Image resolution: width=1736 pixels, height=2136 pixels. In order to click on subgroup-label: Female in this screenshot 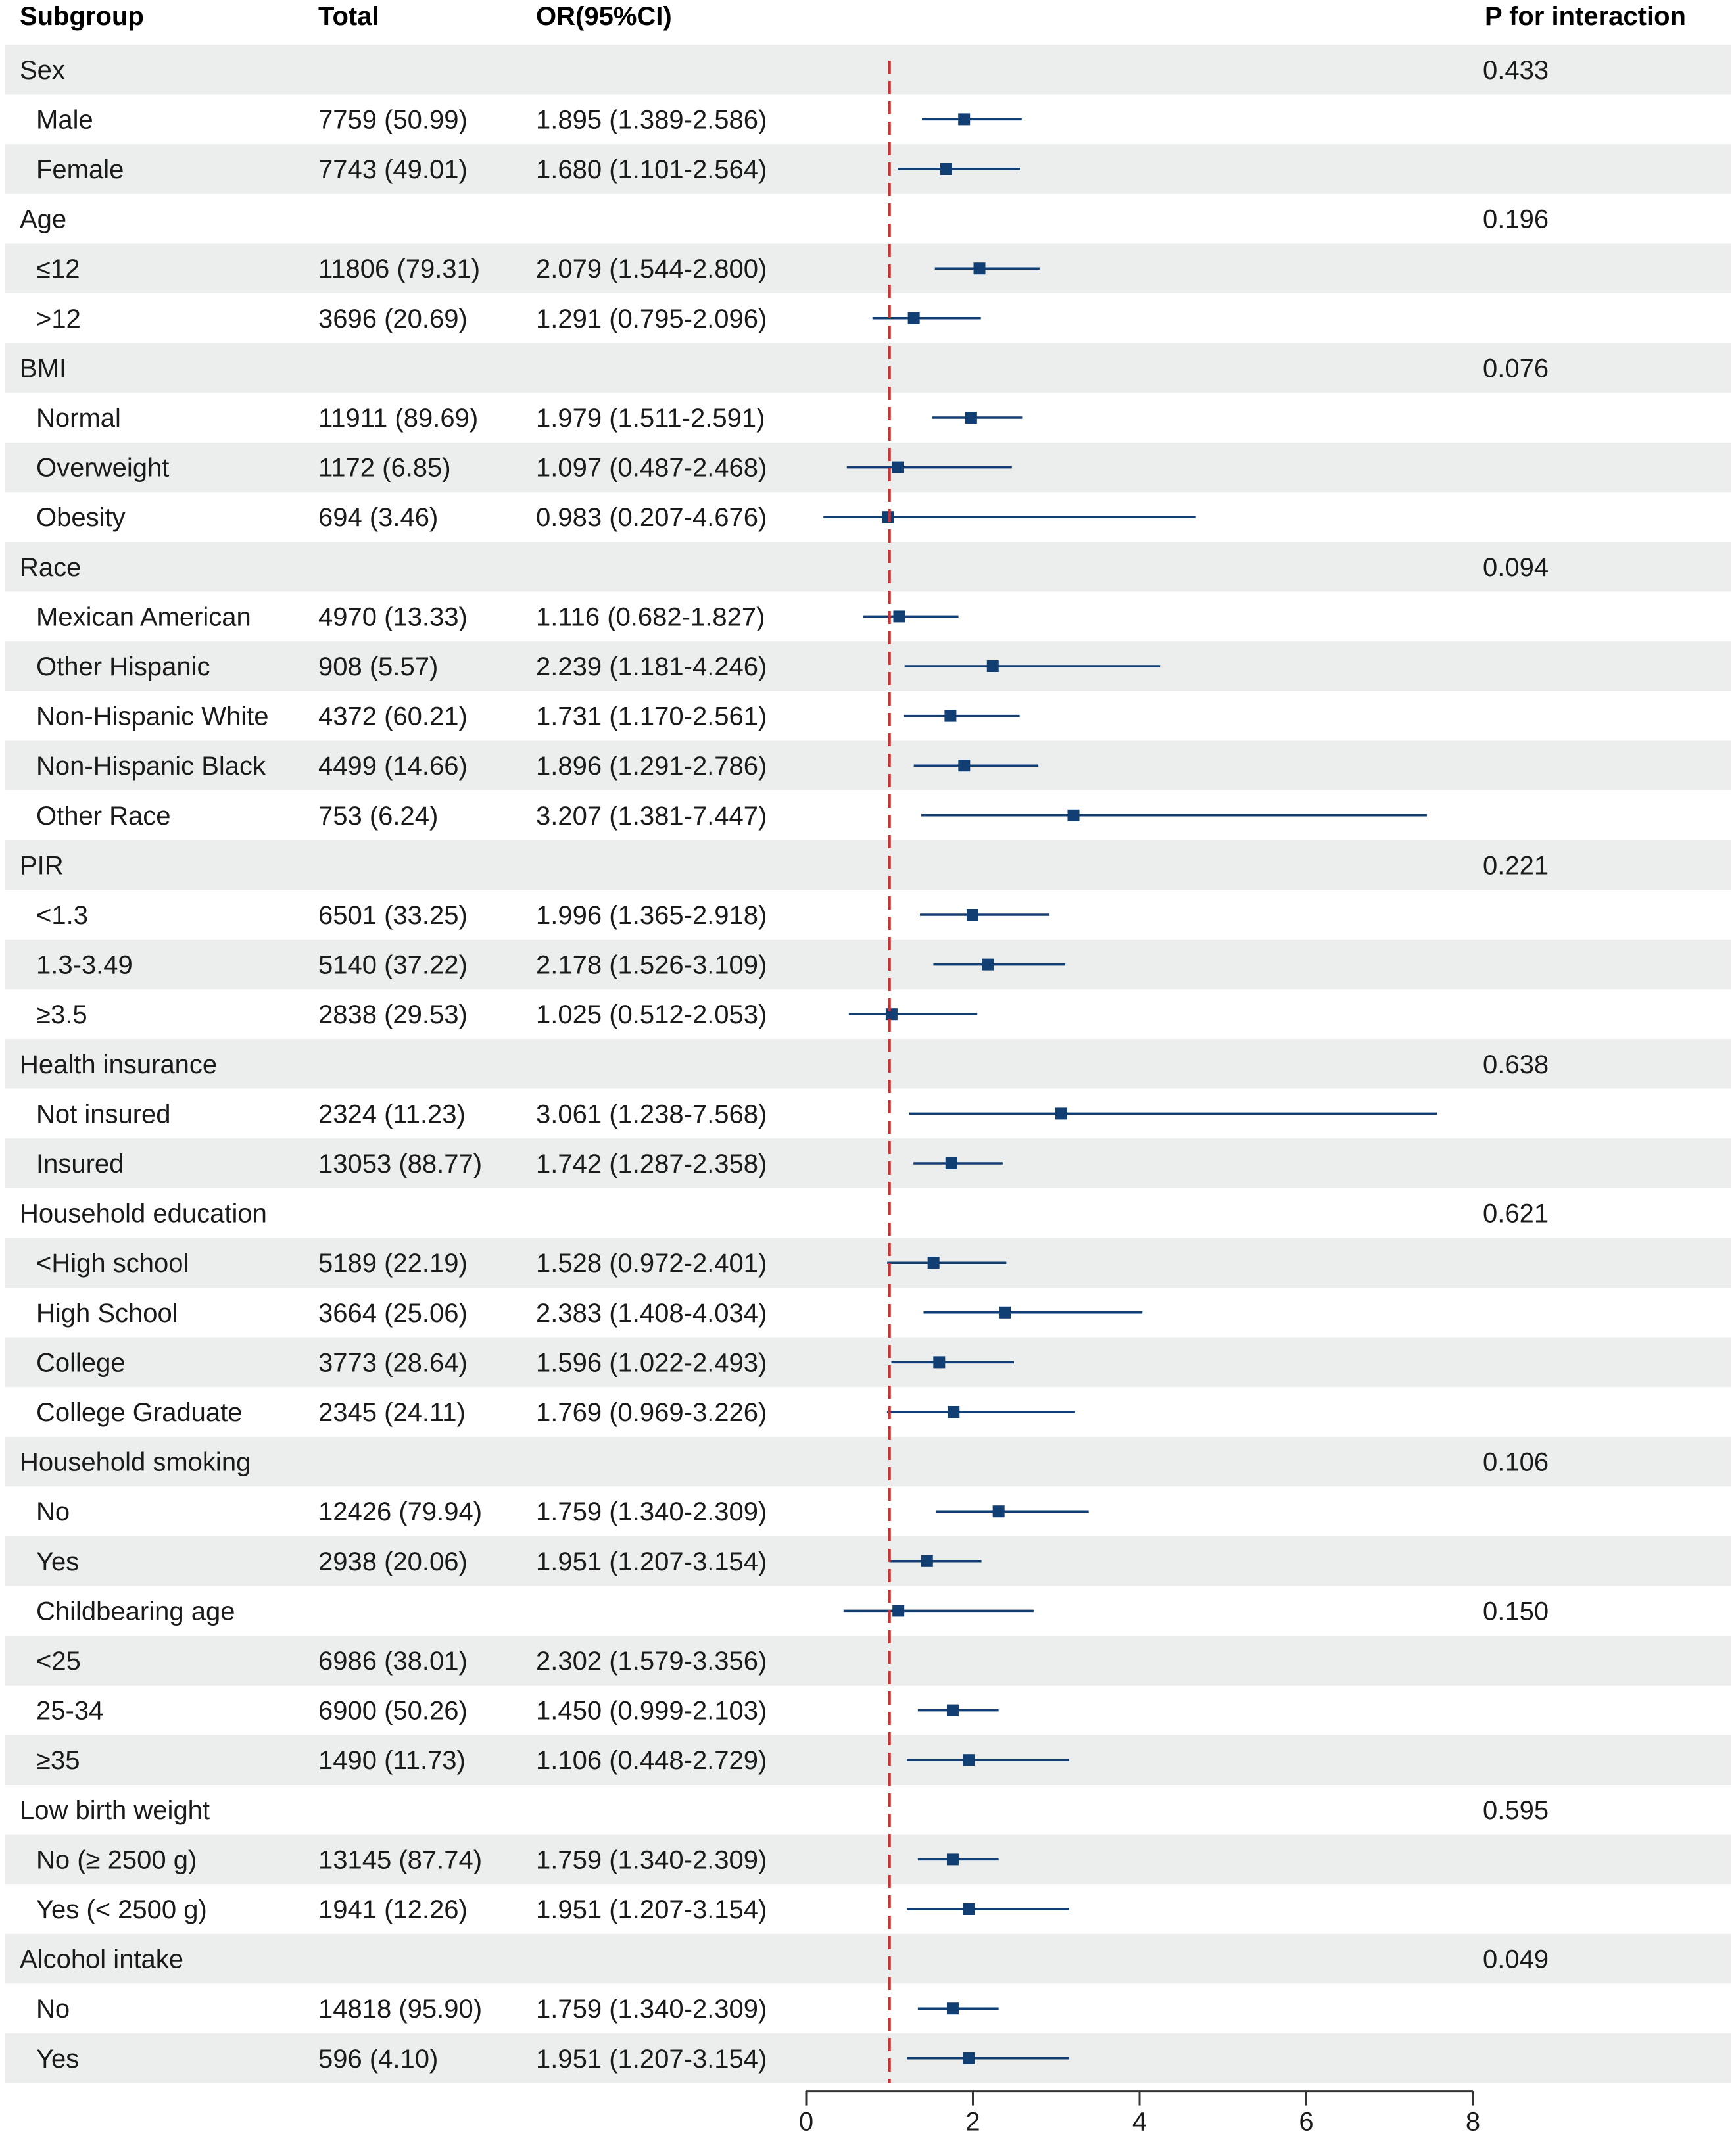, I will do `click(80, 170)`.